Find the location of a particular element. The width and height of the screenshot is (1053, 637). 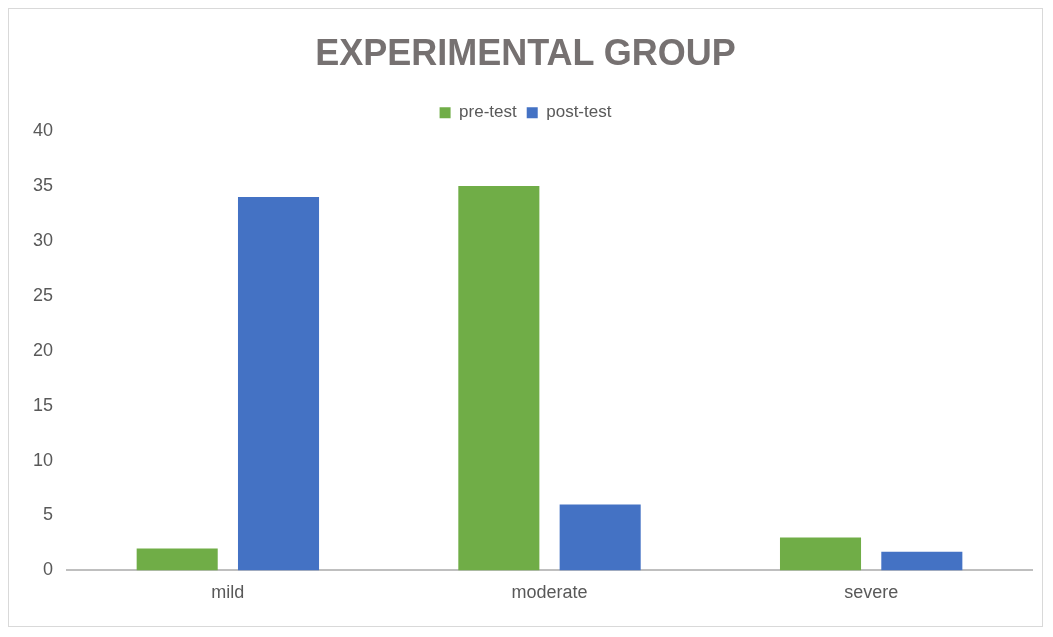

y-tick-label: 40 is located at coordinates (43, 130).